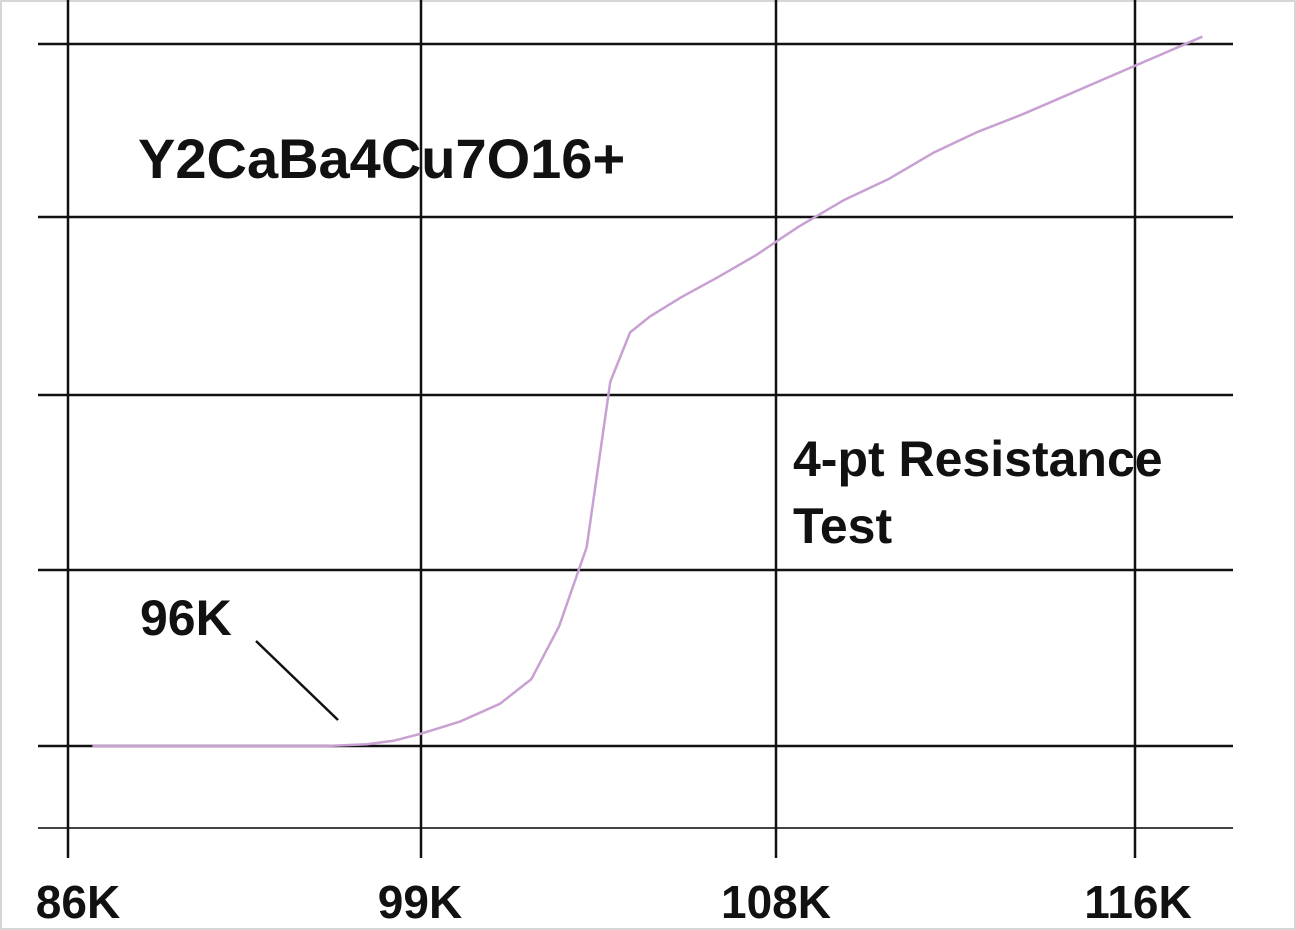  I want to click on annotation-leader-line, so click(297, 680).